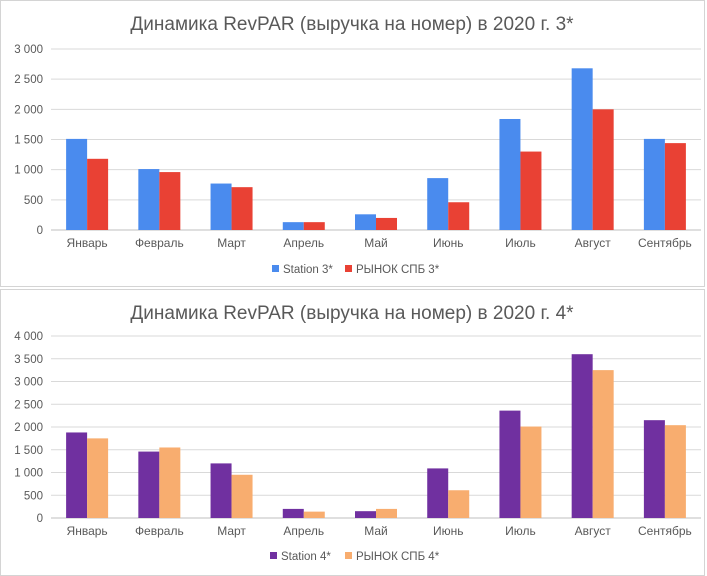 This screenshot has width=707, height=576. I want to click on legend: Station 4* РЫНОК СПБ 4*, so click(355, 557).